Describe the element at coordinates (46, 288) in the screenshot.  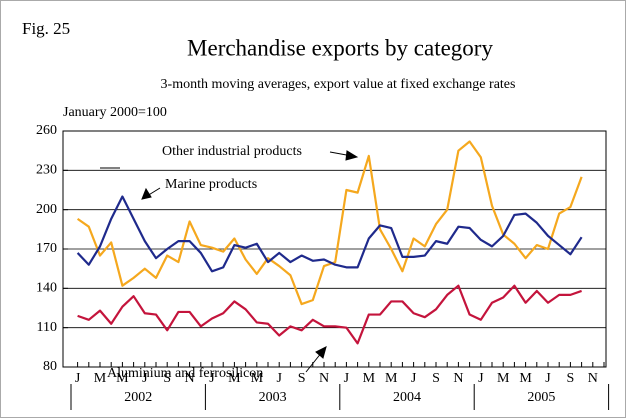
I see `y-tick-label: 140` at that location.